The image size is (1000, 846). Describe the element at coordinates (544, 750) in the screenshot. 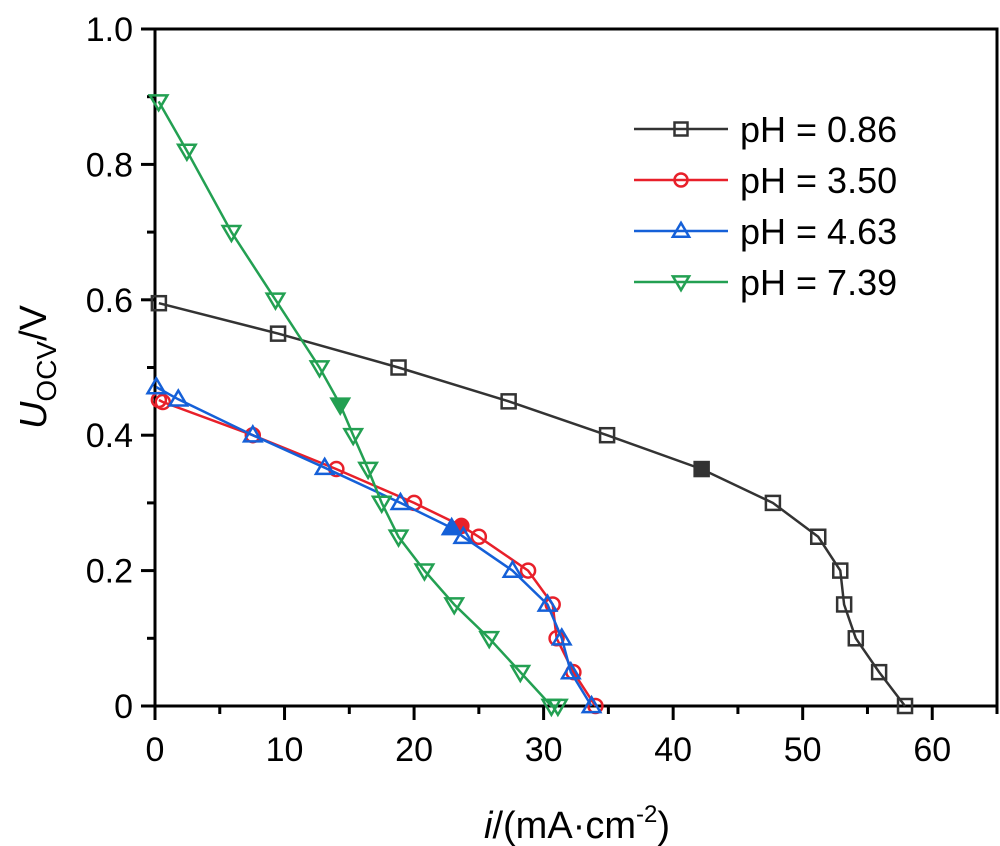

I see `x-tick-label: 30` at that location.